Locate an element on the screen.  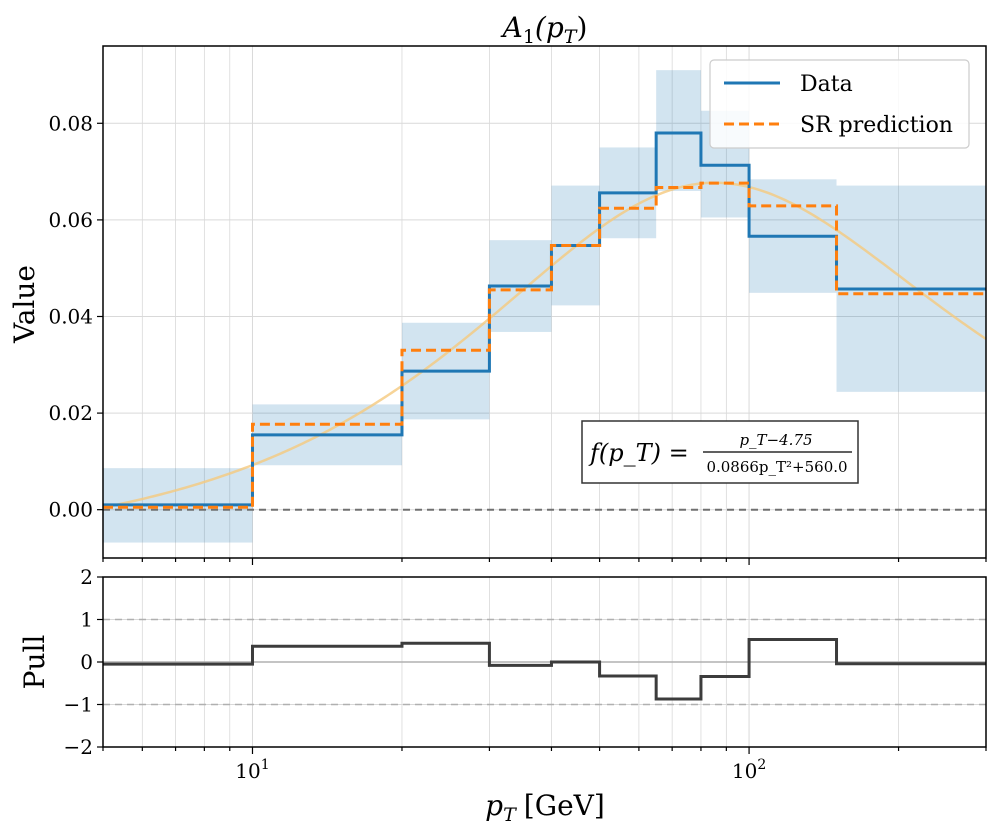
pull-y-axis-label: Pull is located at coordinates (34, 662).